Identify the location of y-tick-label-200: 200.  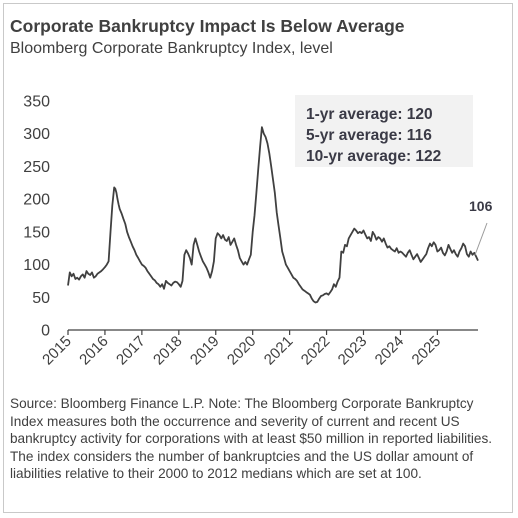
(36, 200).